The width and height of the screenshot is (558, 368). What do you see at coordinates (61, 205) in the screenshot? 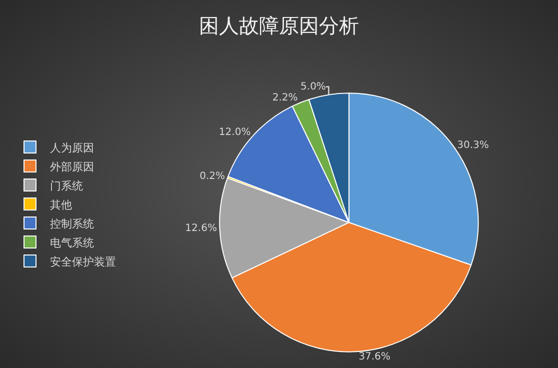
I see `legend-label: 其他` at bounding box center [61, 205].